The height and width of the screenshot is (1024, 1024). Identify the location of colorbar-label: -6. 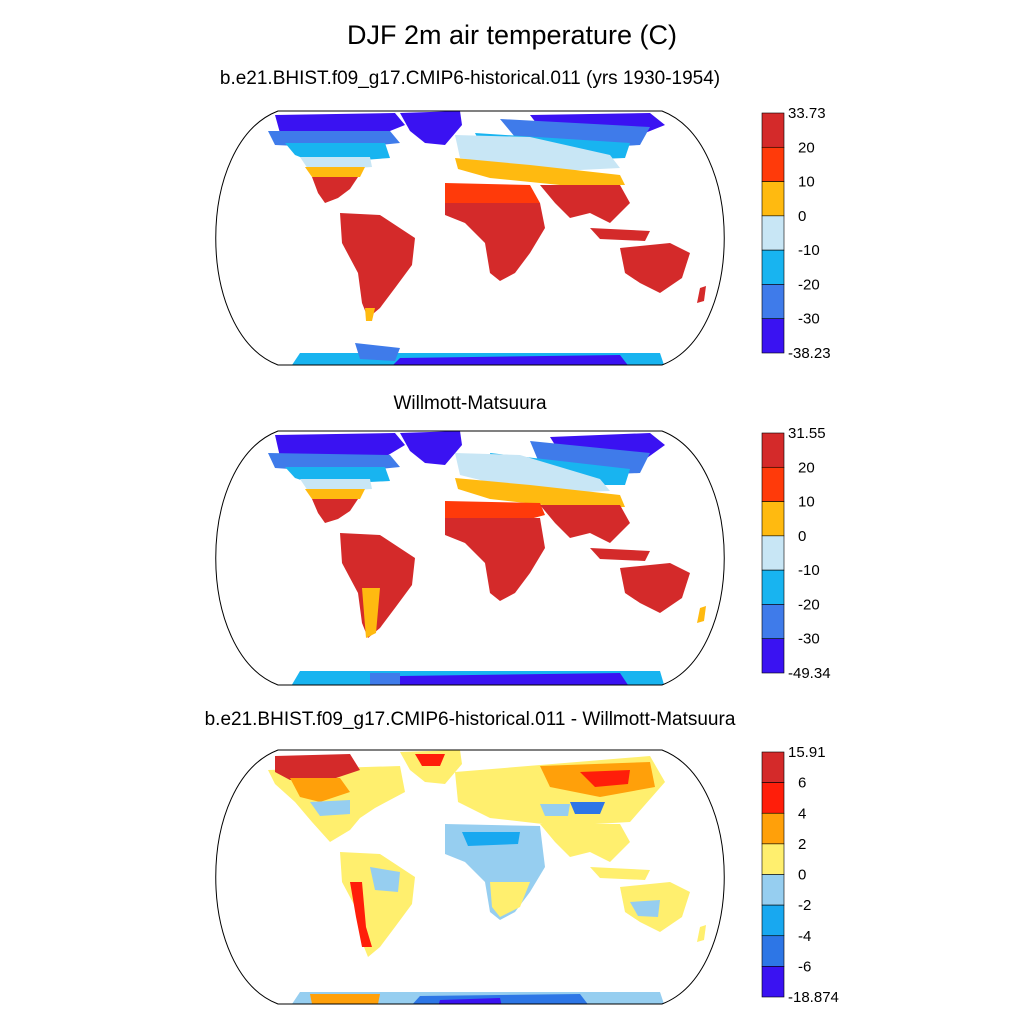
(804, 966).